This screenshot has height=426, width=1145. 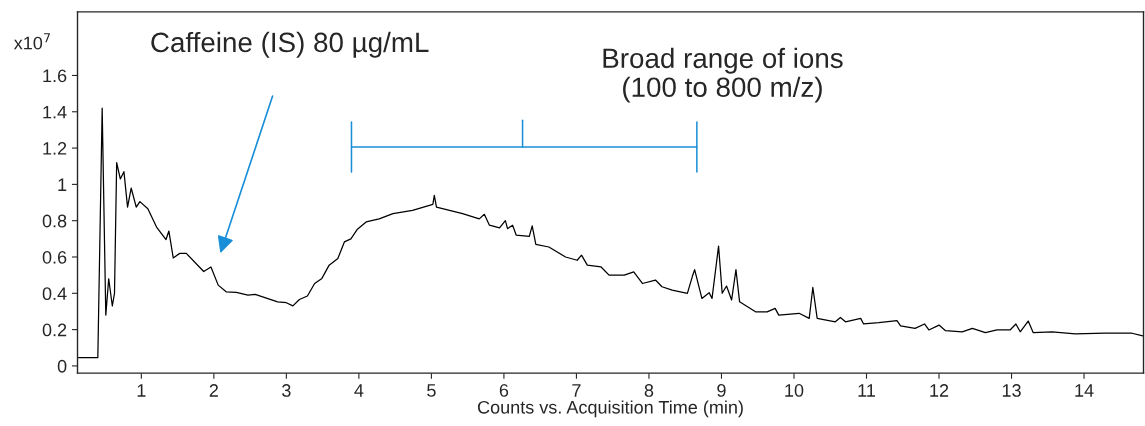 What do you see at coordinates (866, 390) in the screenshot?
I see `x-tick-label: 11` at bounding box center [866, 390].